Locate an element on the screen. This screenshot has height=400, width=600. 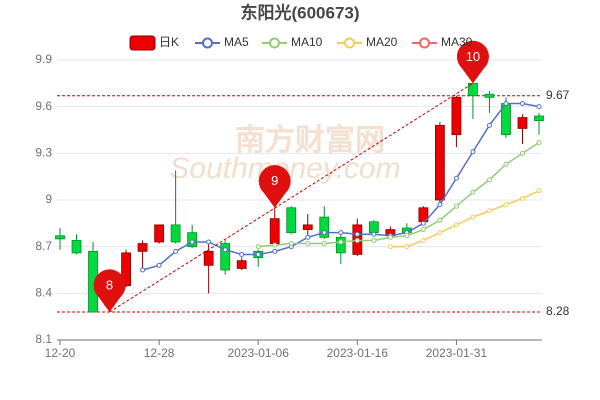
y-tick-label: 8.7 is located at coordinates (43, 246).